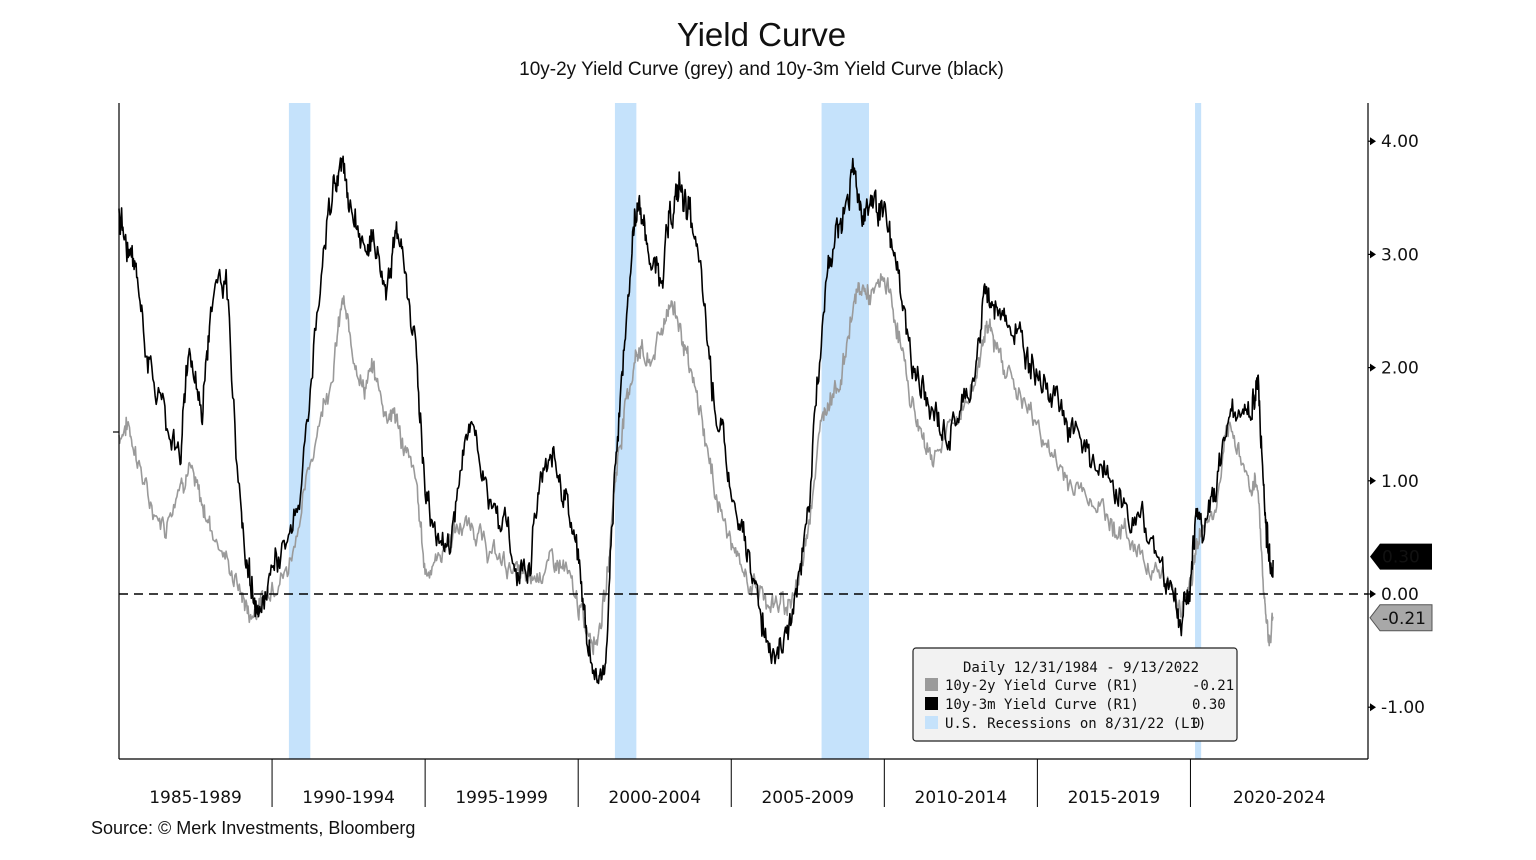 The height and width of the screenshot is (860, 1536). I want to click on x-category-label: 2005-2009, so click(807, 798).